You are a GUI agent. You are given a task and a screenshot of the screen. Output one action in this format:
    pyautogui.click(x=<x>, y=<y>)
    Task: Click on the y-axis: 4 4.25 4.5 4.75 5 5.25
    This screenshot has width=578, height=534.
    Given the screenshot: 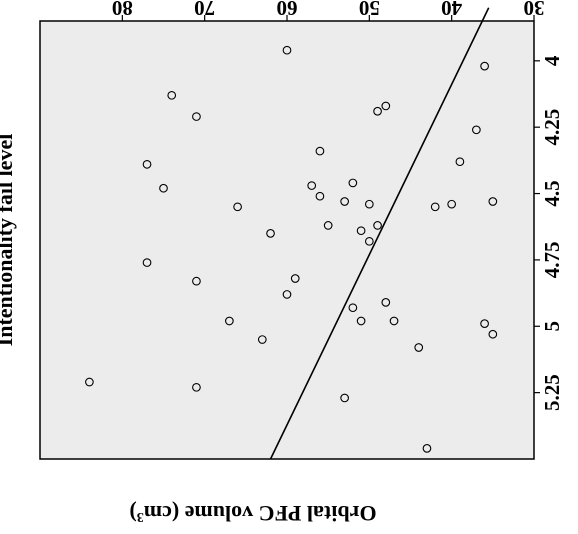 What is the action you would take?
    pyautogui.click(x=549, y=233)
    